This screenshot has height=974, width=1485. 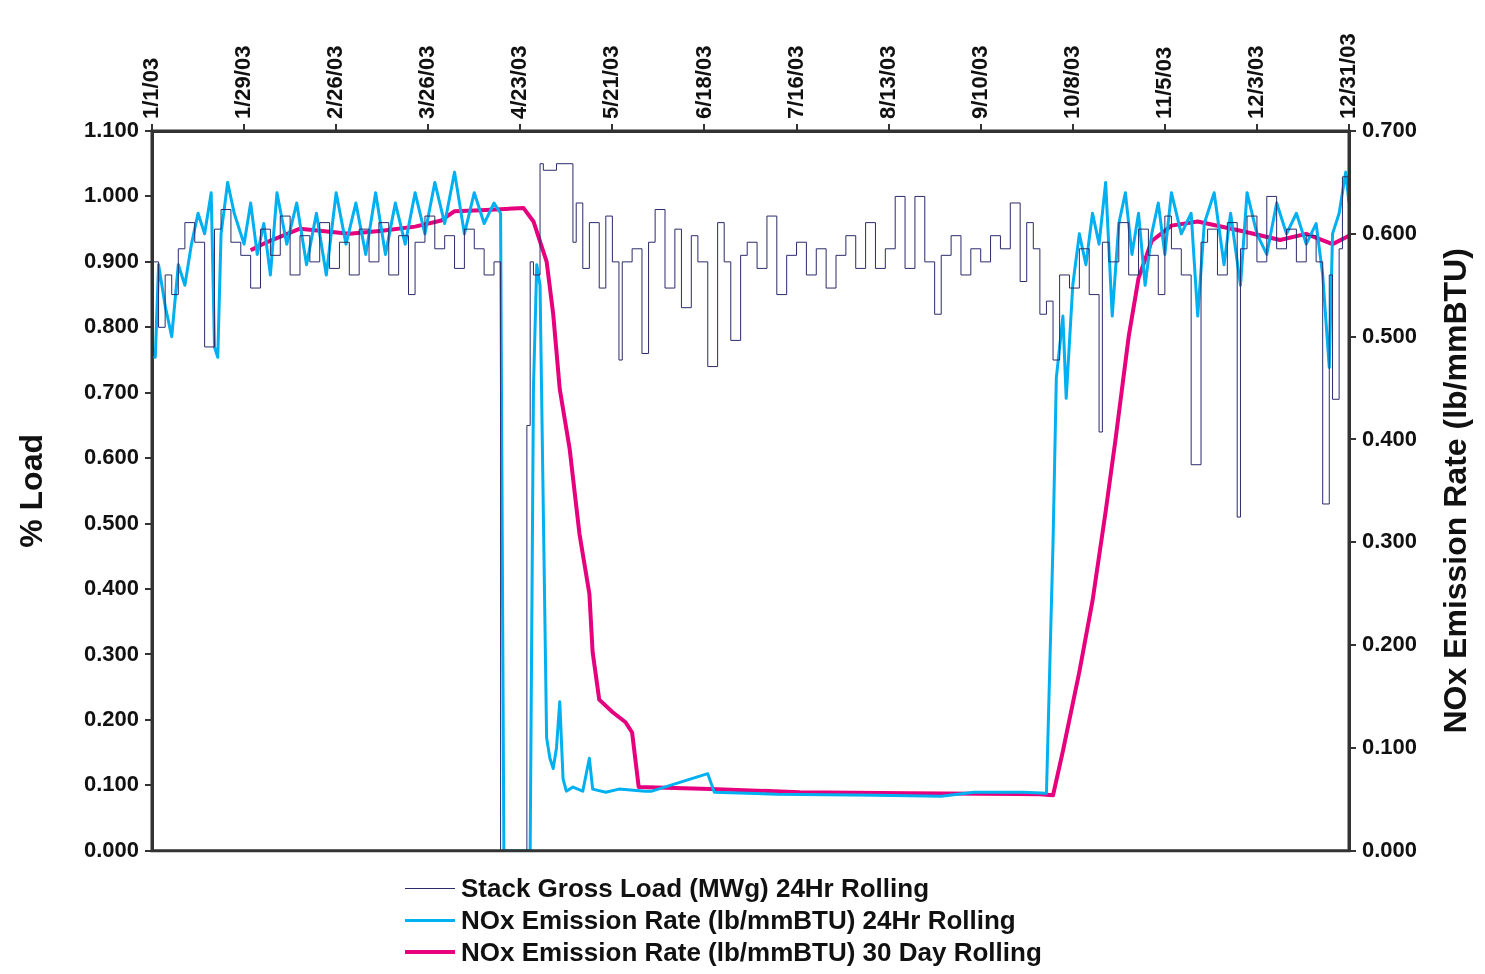 What do you see at coordinates (427, 82) in the screenshot?
I see `x-tick-label: 3/26/03` at bounding box center [427, 82].